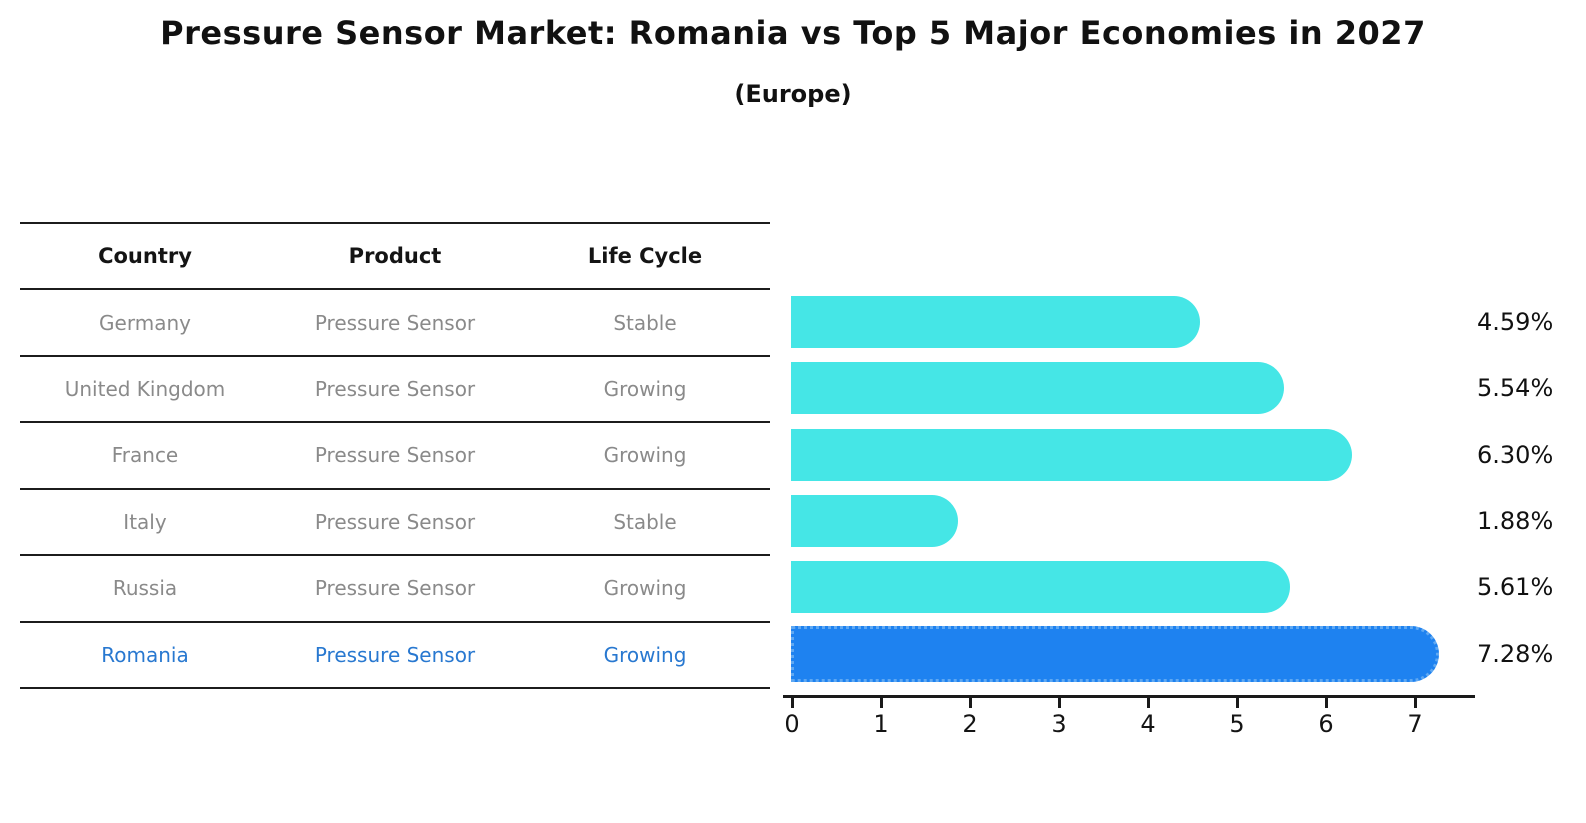  Describe the element at coordinates (1129, 696) in the screenshot. I see `x-axis-line` at that location.